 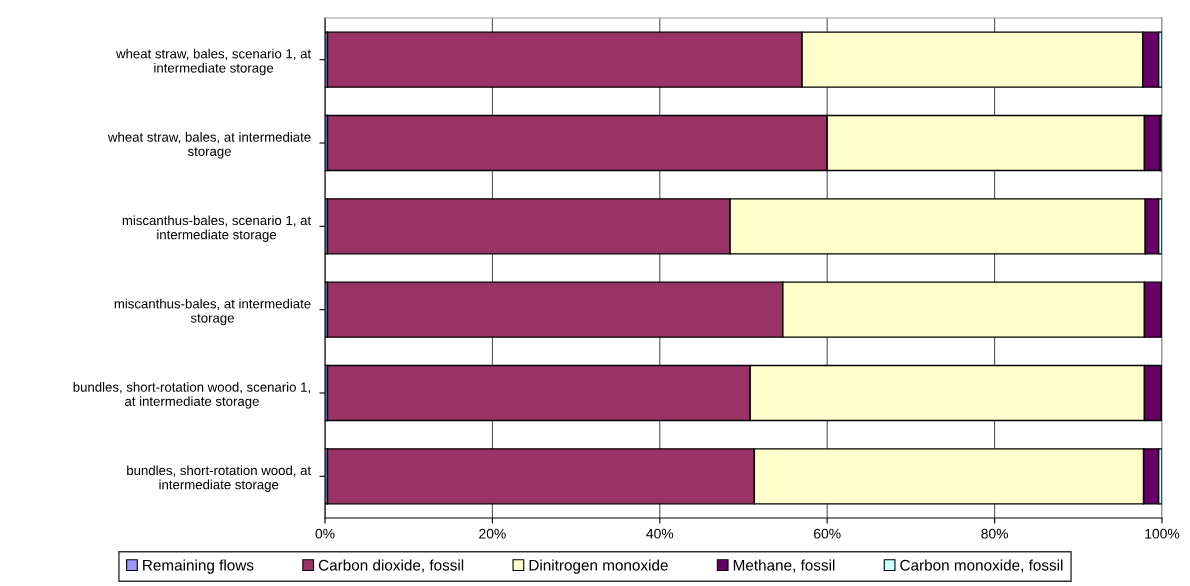 What do you see at coordinates (217, 228) in the screenshot?
I see `y-tick-label: miscanthus-bales, scenario 1, at intermediate storage` at bounding box center [217, 228].